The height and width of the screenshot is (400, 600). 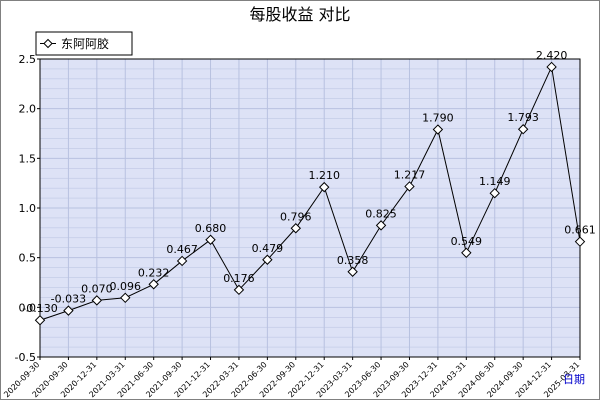 What do you see at coordinates (182, 249) in the screenshot?
I see `data-label: 0.467` at bounding box center [182, 249].